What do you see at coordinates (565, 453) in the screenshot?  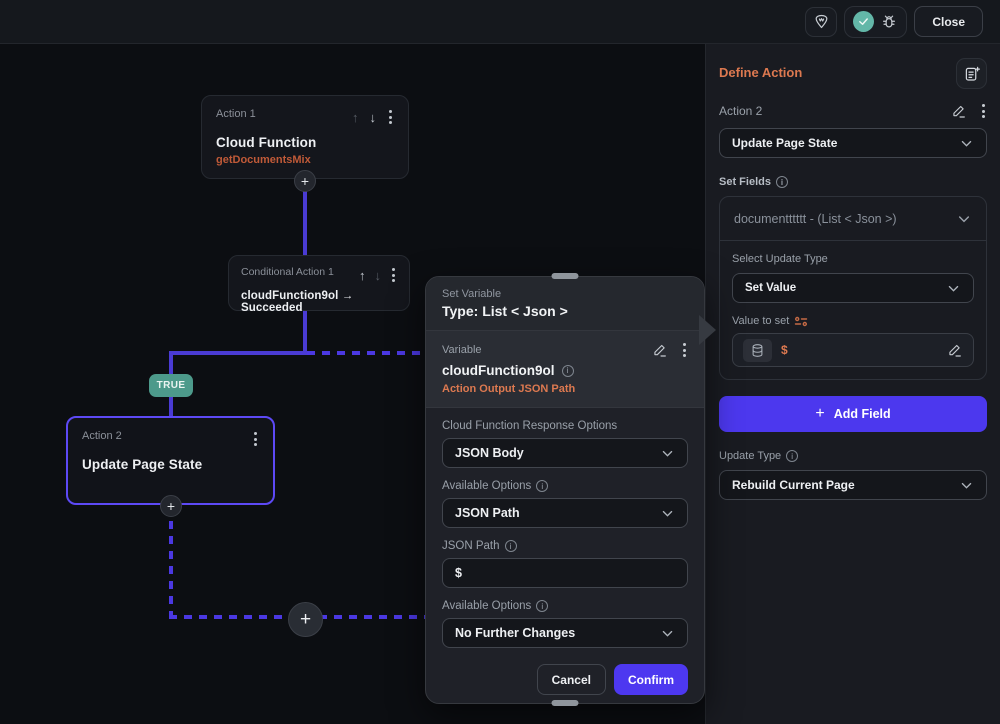 I see `response-options-dropdown: JSON Body` at bounding box center [565, 453].